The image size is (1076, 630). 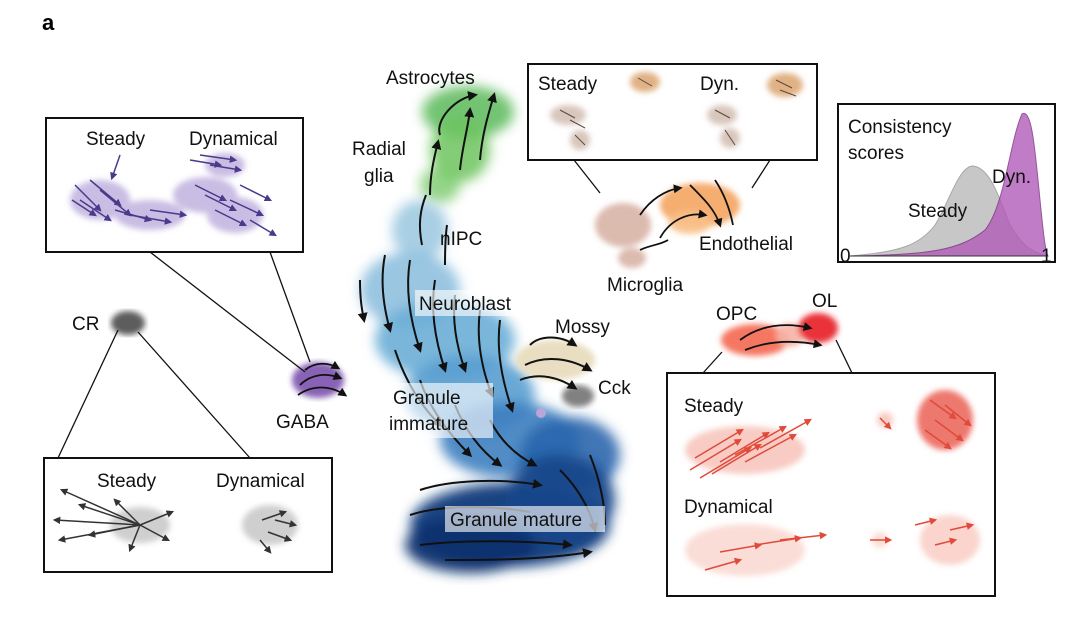 I want to click on label-granule-immature-1: Granule, so click(x=427, y=398).